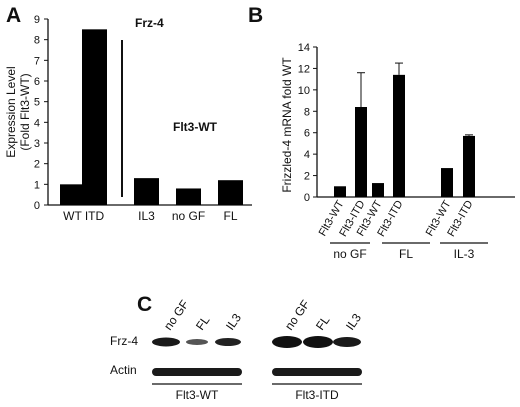 The image size is (520, 407). Describe the element at coordinates (13, 15) in the screenshot. I see `panel-a-letter: A` at that location.